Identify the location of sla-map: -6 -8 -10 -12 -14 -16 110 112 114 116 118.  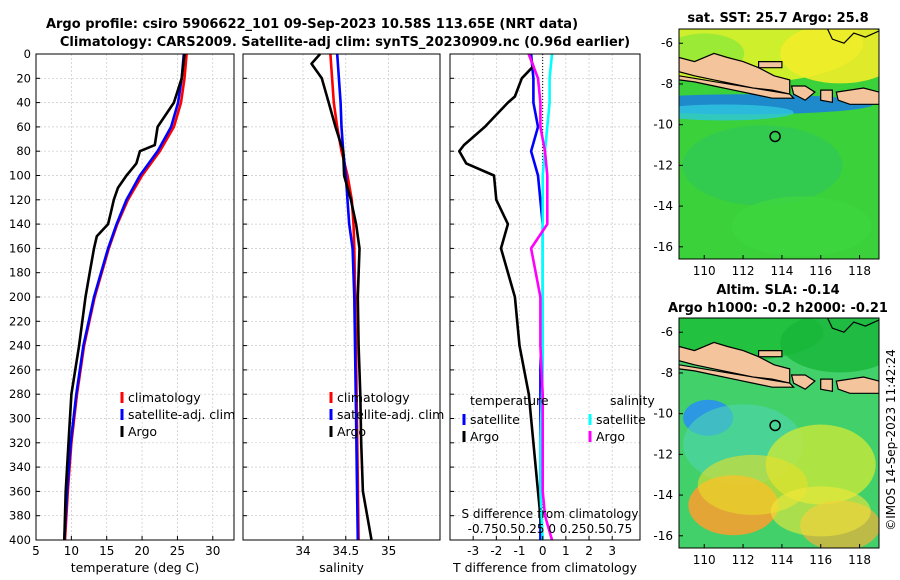
(766, 442).